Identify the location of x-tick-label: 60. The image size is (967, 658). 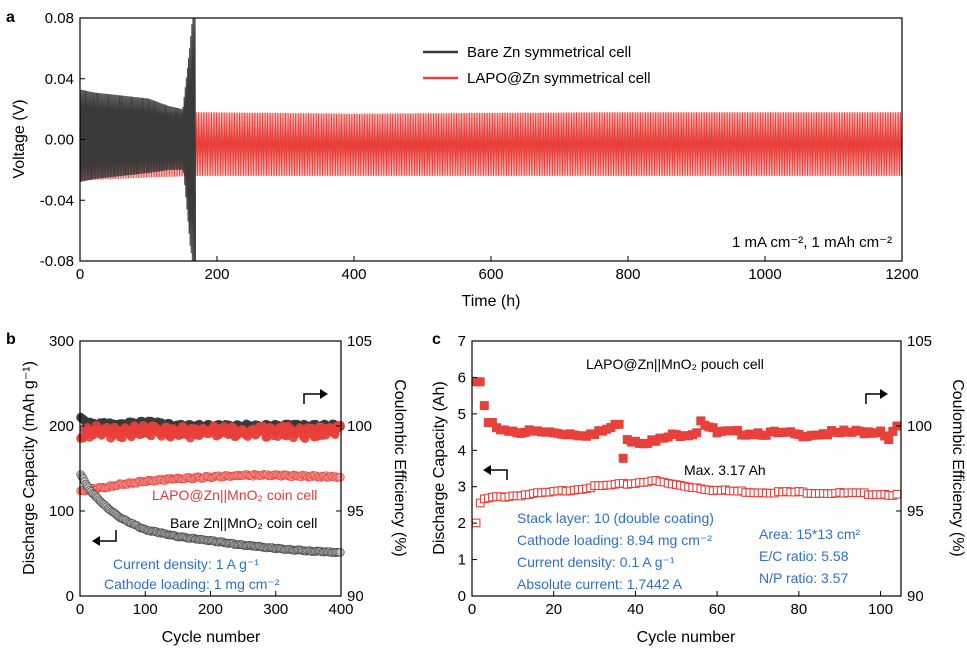
(717, 609).